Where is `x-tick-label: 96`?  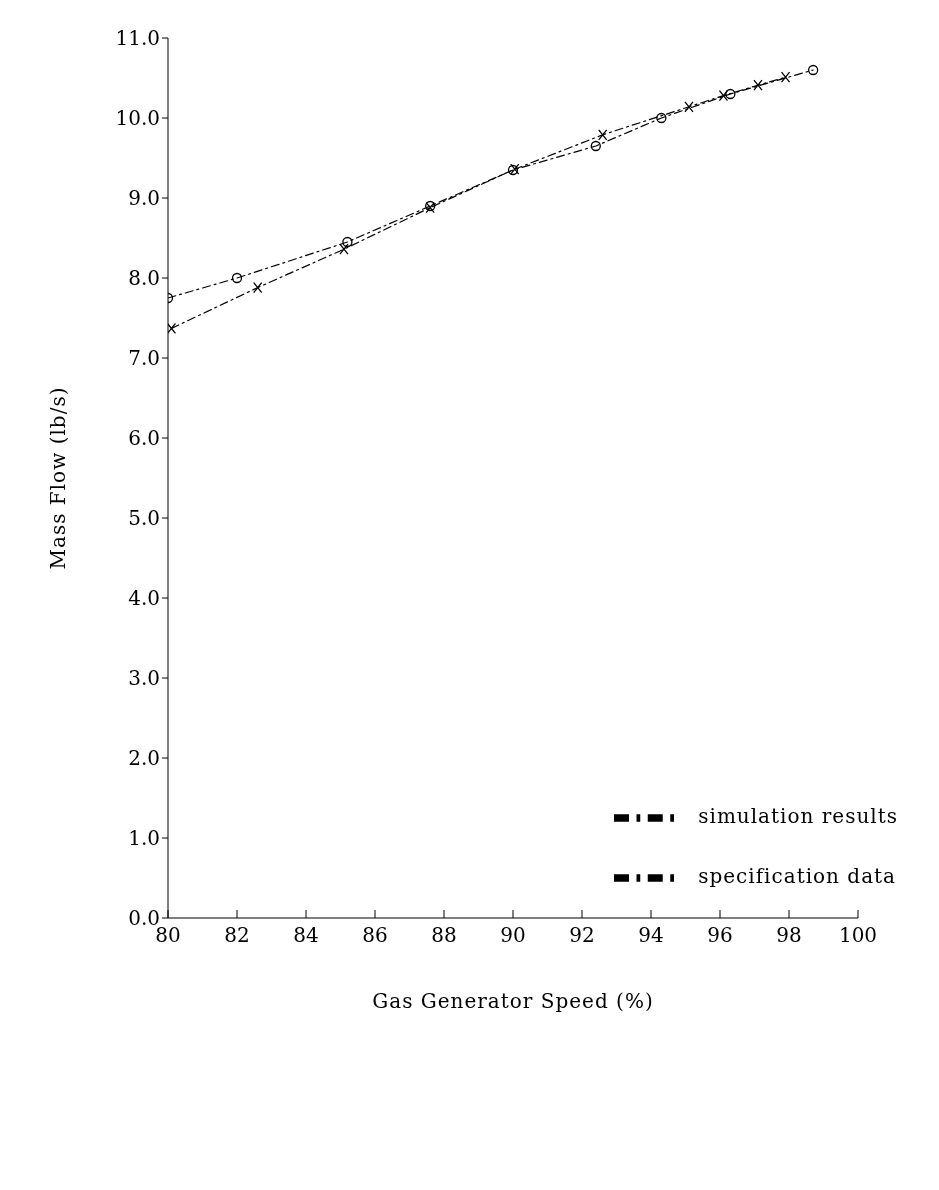 x-tick-label: 96 is located at coordinates (720, 935).